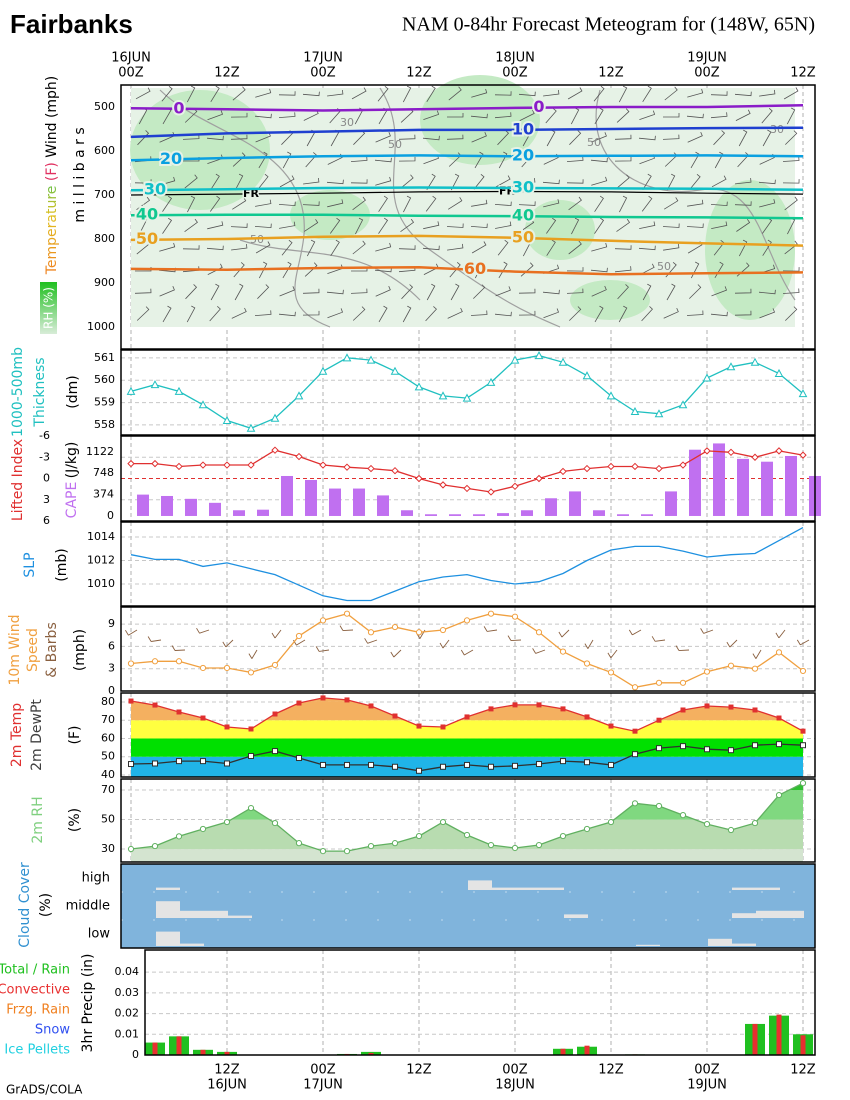  Describe the element at coordinates (467, 193) in the screenshot. I see `freezing-level` at that location.